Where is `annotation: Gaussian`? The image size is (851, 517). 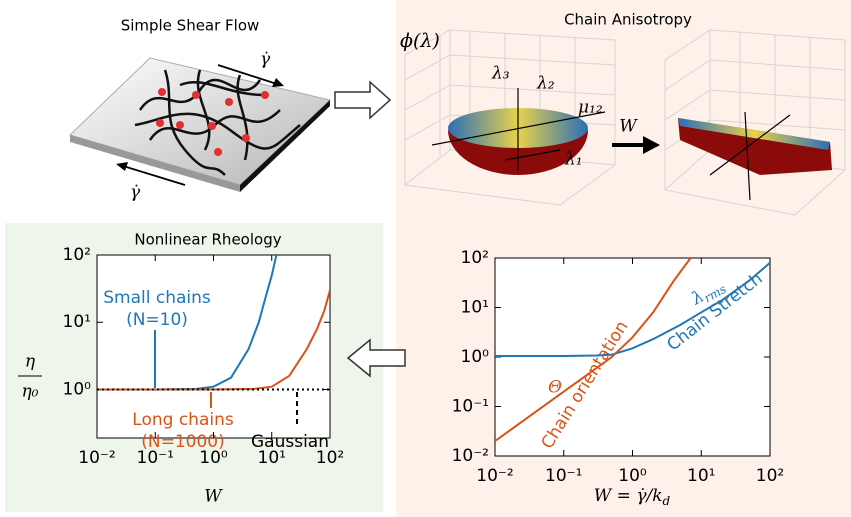
annotation: Gaussian is located at coordinates (290, 442).